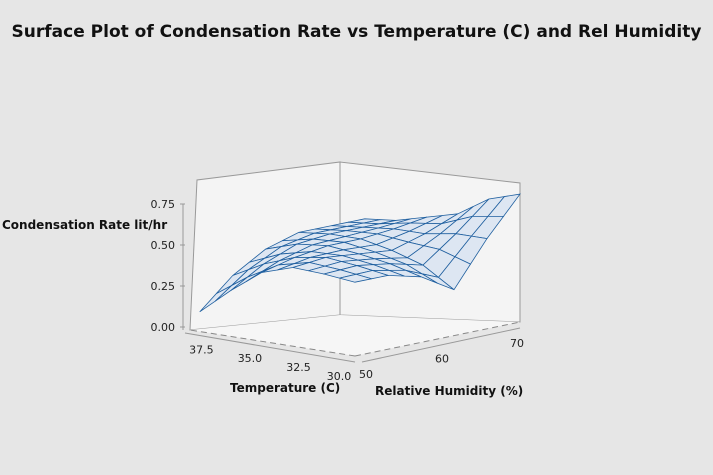 The image size is (713, 475). What do you see at coordinates (360, 253) in the screenshot?
I see `surface-mesh` at bounding box center [360, 253].